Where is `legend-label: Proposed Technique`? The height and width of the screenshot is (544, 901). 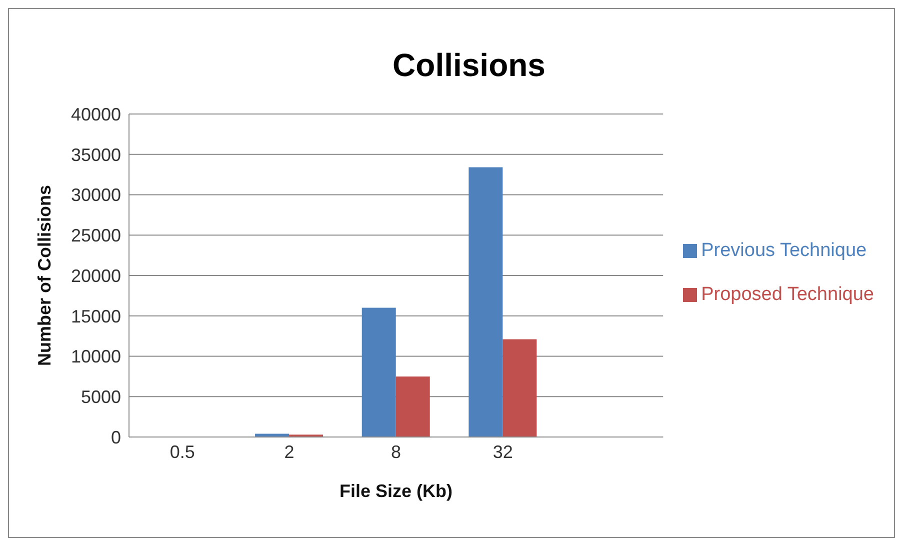 legend-label: Proposed Technique is located at coordinates (787, 294).